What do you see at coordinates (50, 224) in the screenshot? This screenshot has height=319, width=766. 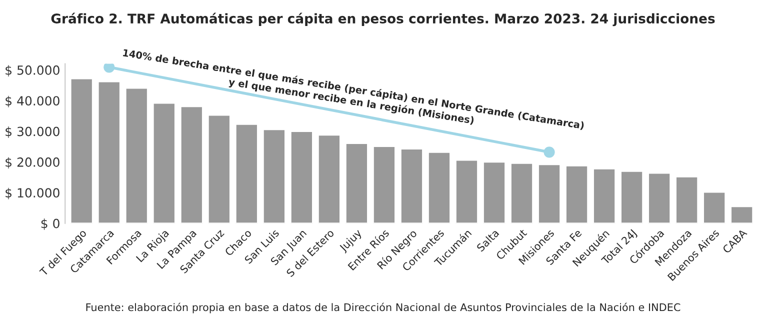 I see `y-tick-label: $ 0` at bounding box center [50, 224].